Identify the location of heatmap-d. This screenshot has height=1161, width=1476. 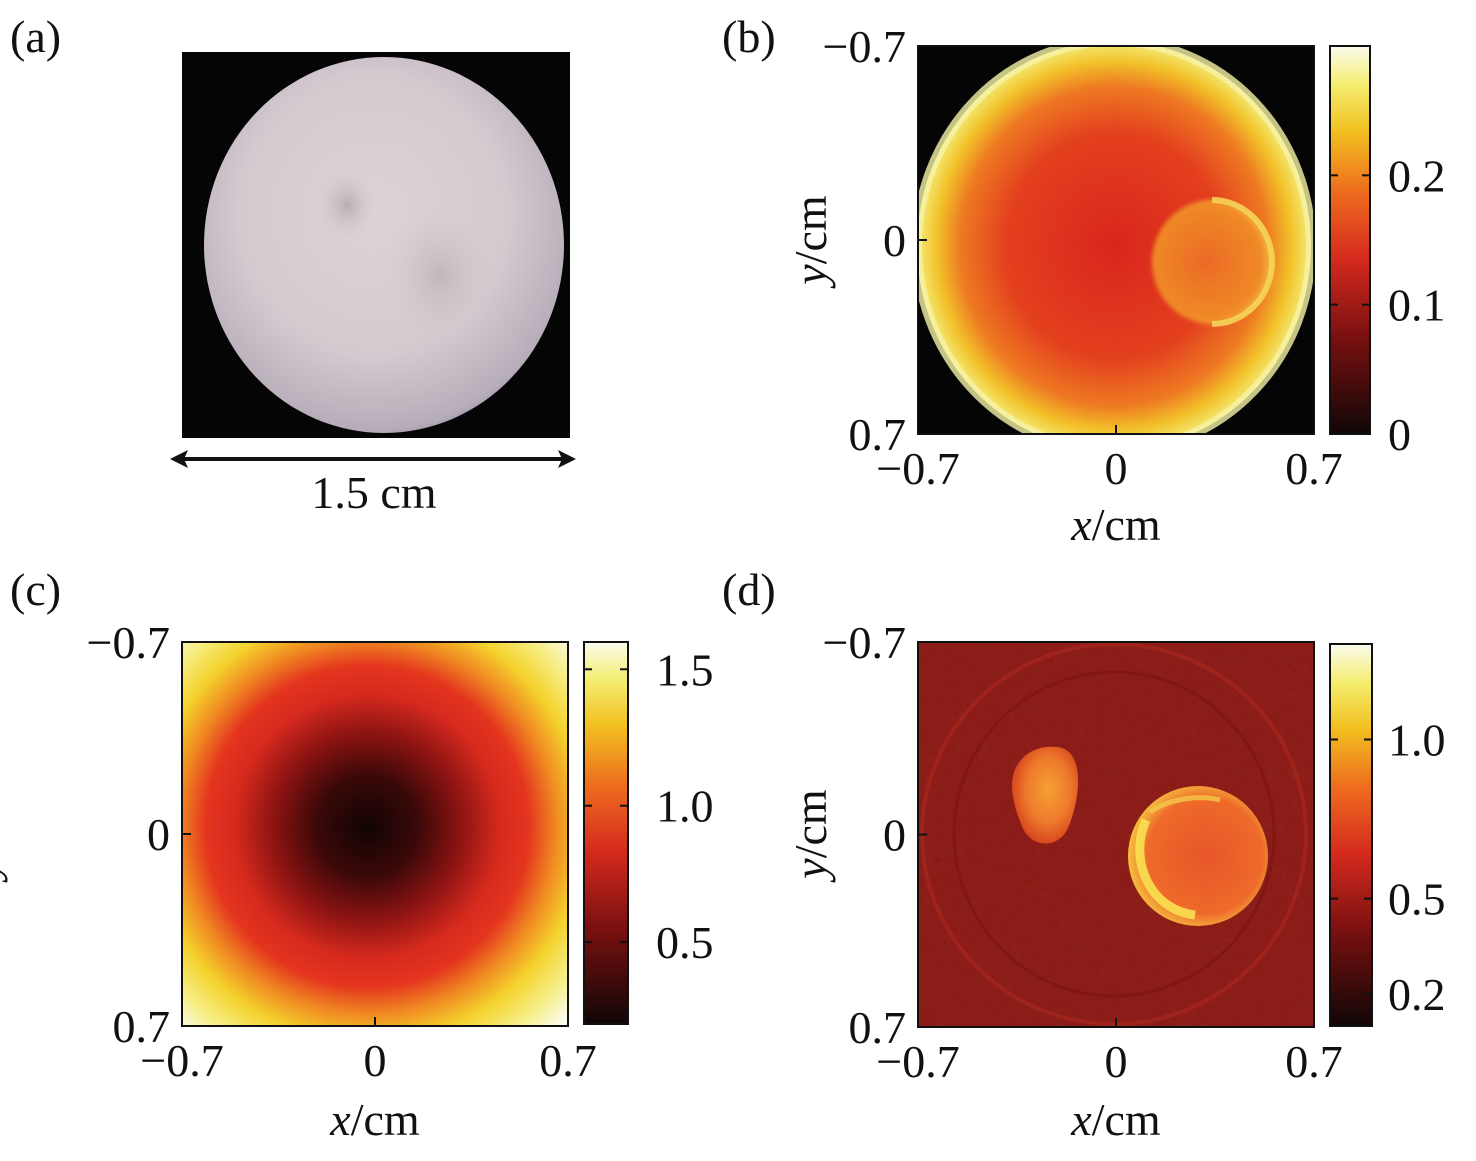
(1116, 834).